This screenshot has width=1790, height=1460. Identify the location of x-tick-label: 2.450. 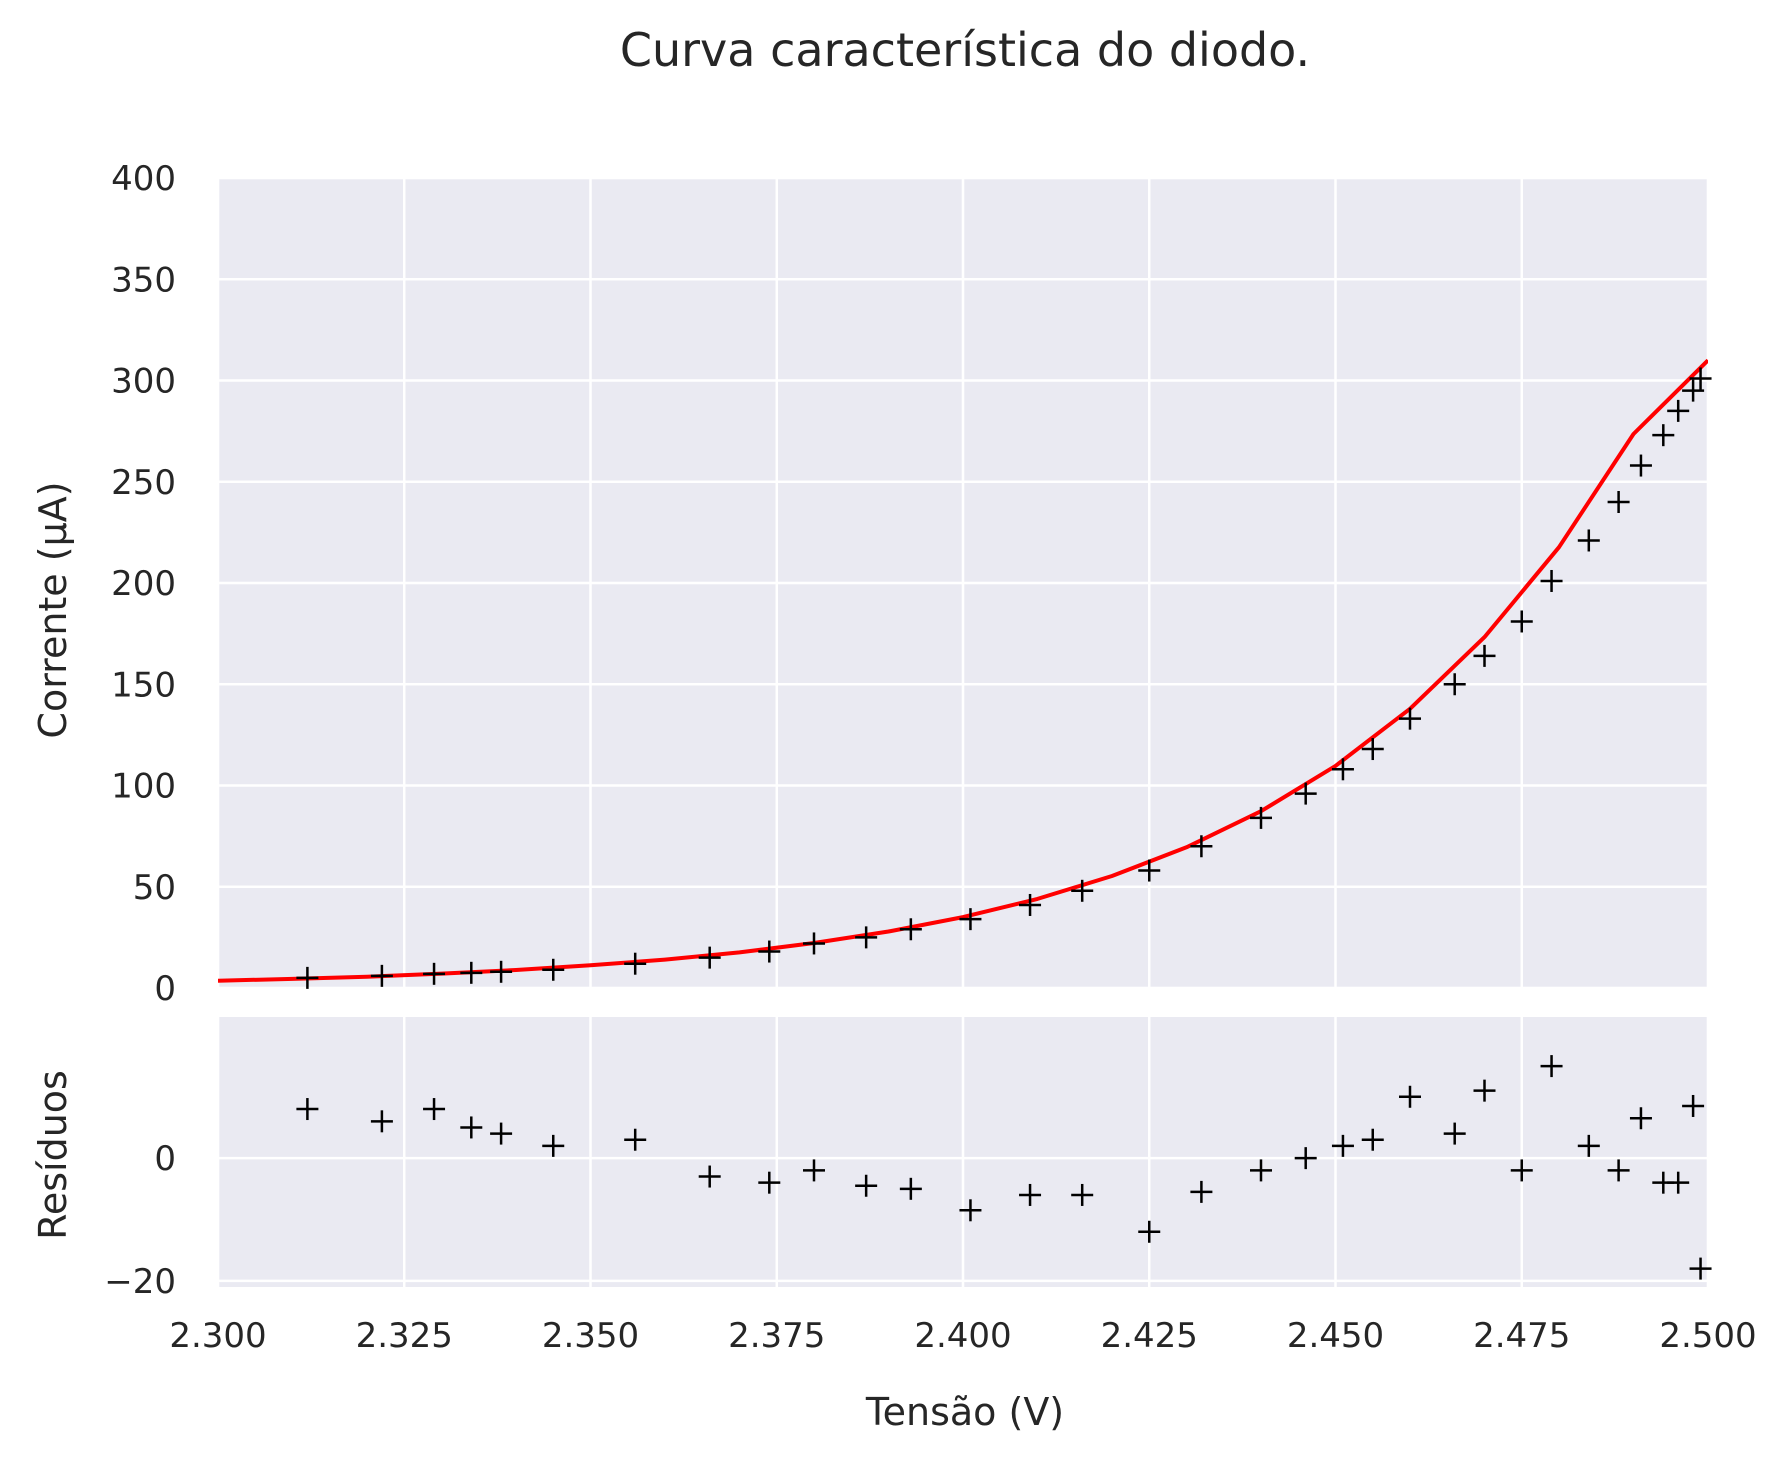
(1335, 1336).